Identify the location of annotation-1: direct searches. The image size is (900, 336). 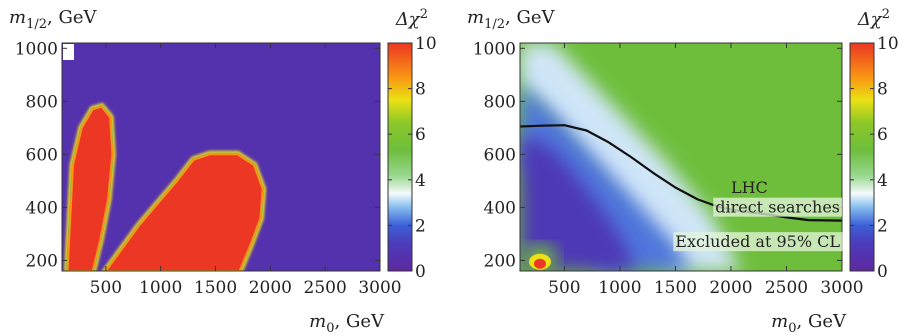
(777, 207).